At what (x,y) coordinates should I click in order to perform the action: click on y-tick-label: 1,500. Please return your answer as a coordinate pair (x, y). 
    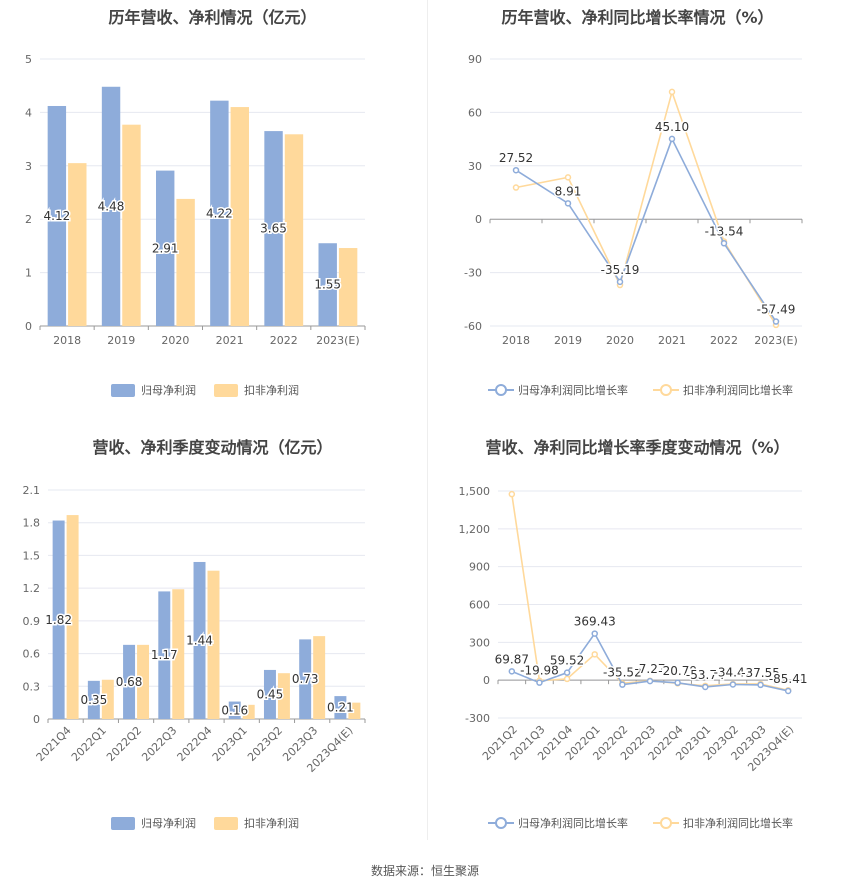
    Looking at the image, I should click on (475, 491).